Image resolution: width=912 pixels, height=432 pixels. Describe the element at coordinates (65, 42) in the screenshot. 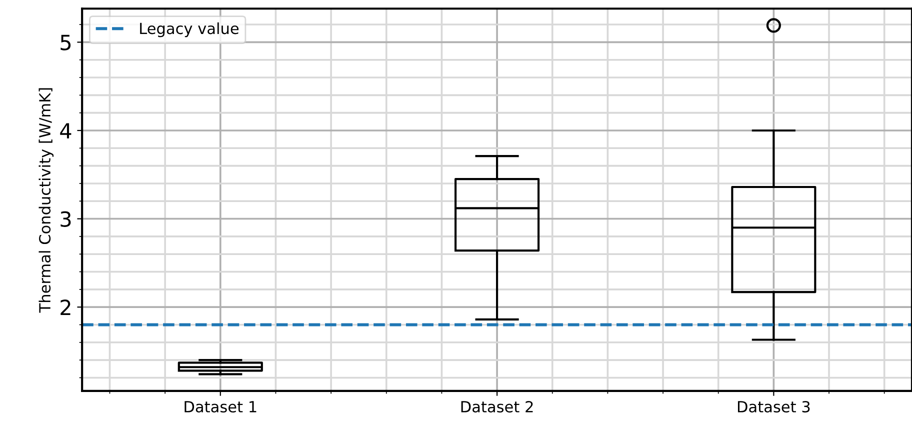

I see `y-tick-label: 5` at that location.